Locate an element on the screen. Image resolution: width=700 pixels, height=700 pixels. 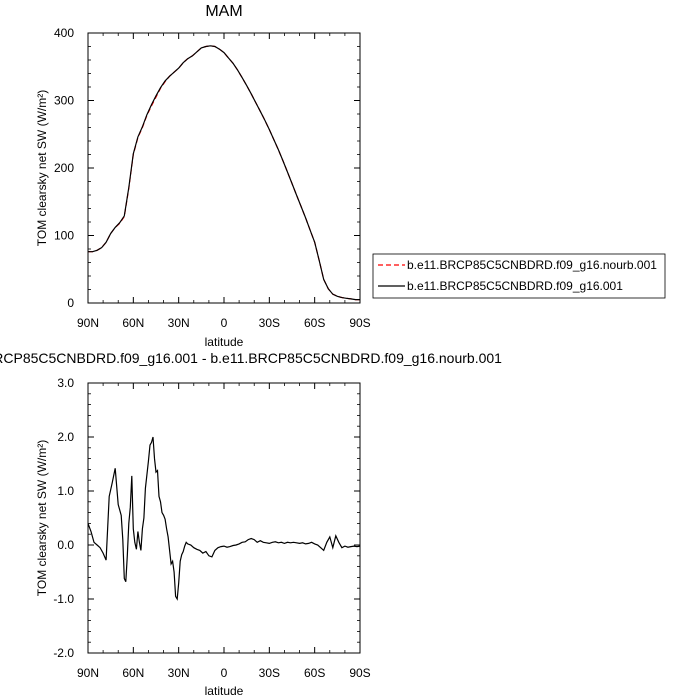
bottom-ytick-label: 0.0 is located at coordinates (65, 545).